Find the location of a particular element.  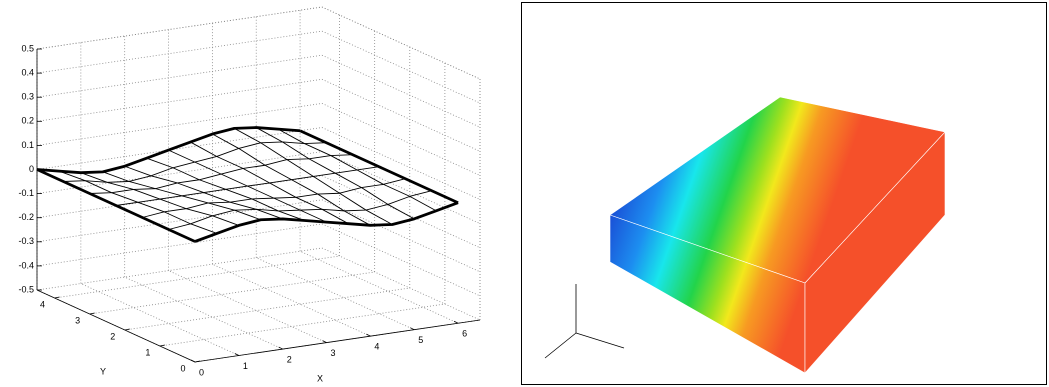

y-tick-label: 4 is located at coordinates (42, 304).